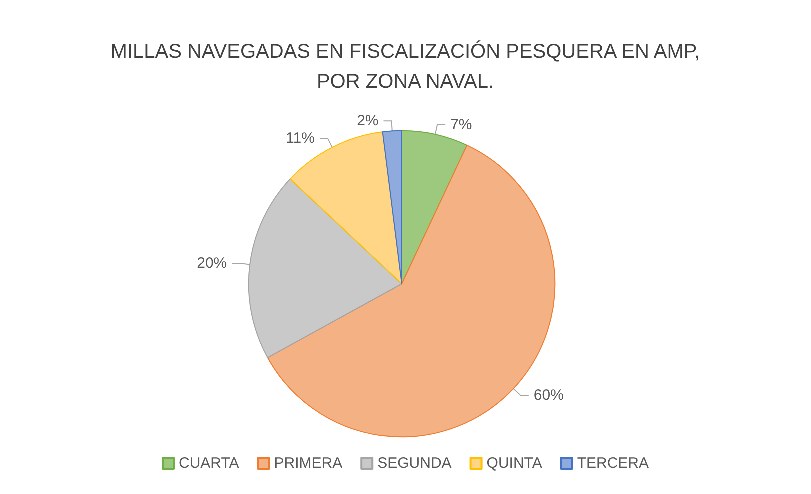 This screenshot has height=494, width=811. Describe the element at coordinates (300, 139) in the screenshot. I see `data-label: 11%` at that location.